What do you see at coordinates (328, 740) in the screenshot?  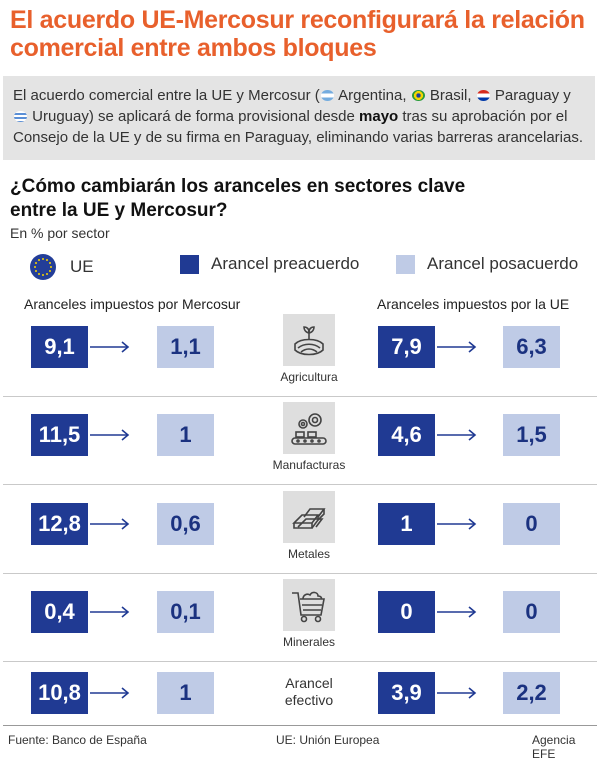 I see `footer-note: UE: Unión Europea` at bounding box center [328, 740].